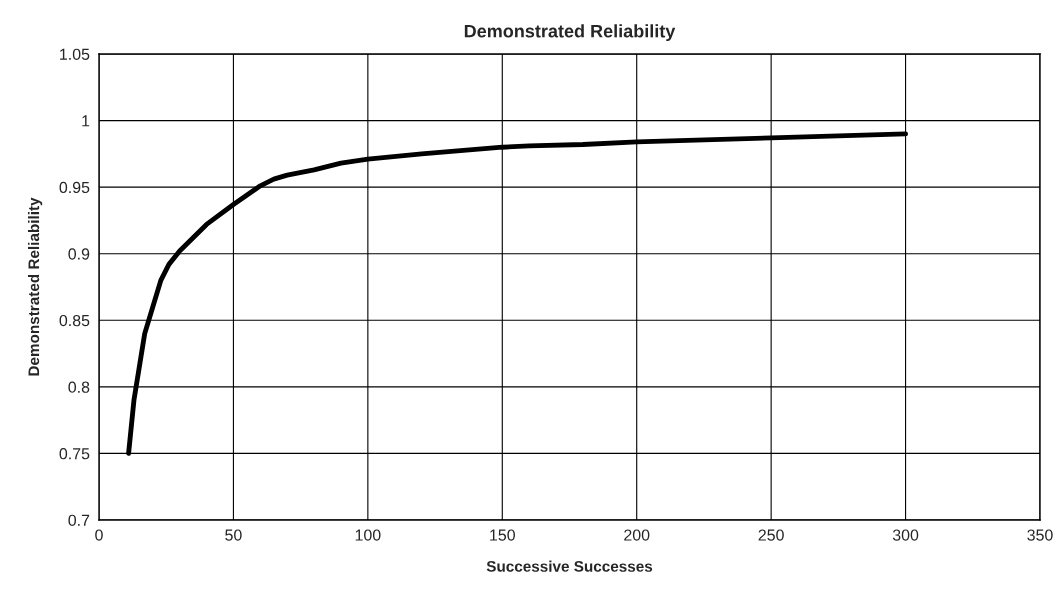 The width and height of the screenshot is (1060, 599). What do you see at coordinates (502, 535) in the screenshot?
I see `x-tick-label: 150` at bounding box center [502, 535].